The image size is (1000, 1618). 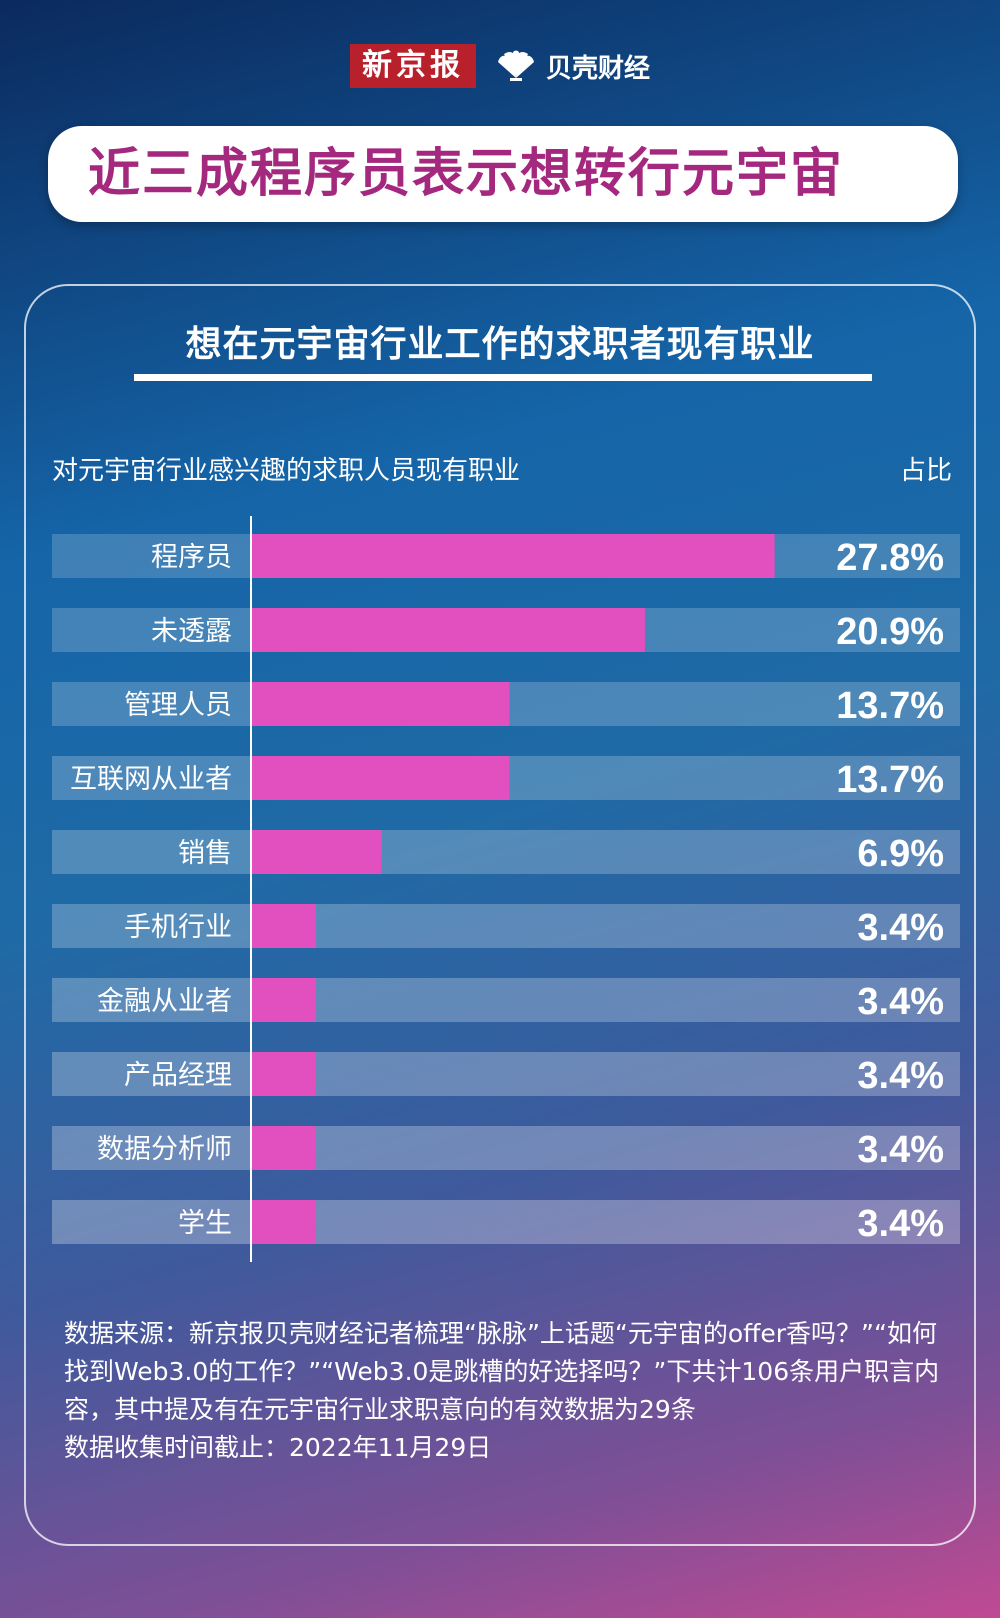 I want to click on brand-header: 新京报 贝壳财经, so click(x=500, y=66).